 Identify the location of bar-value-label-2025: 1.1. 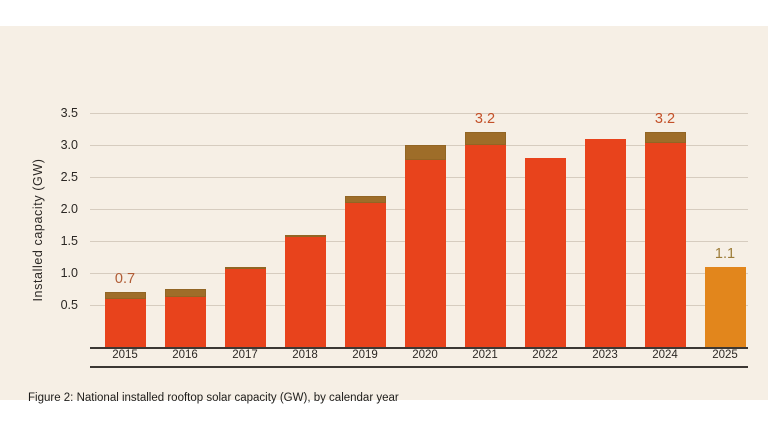
(725, 253).